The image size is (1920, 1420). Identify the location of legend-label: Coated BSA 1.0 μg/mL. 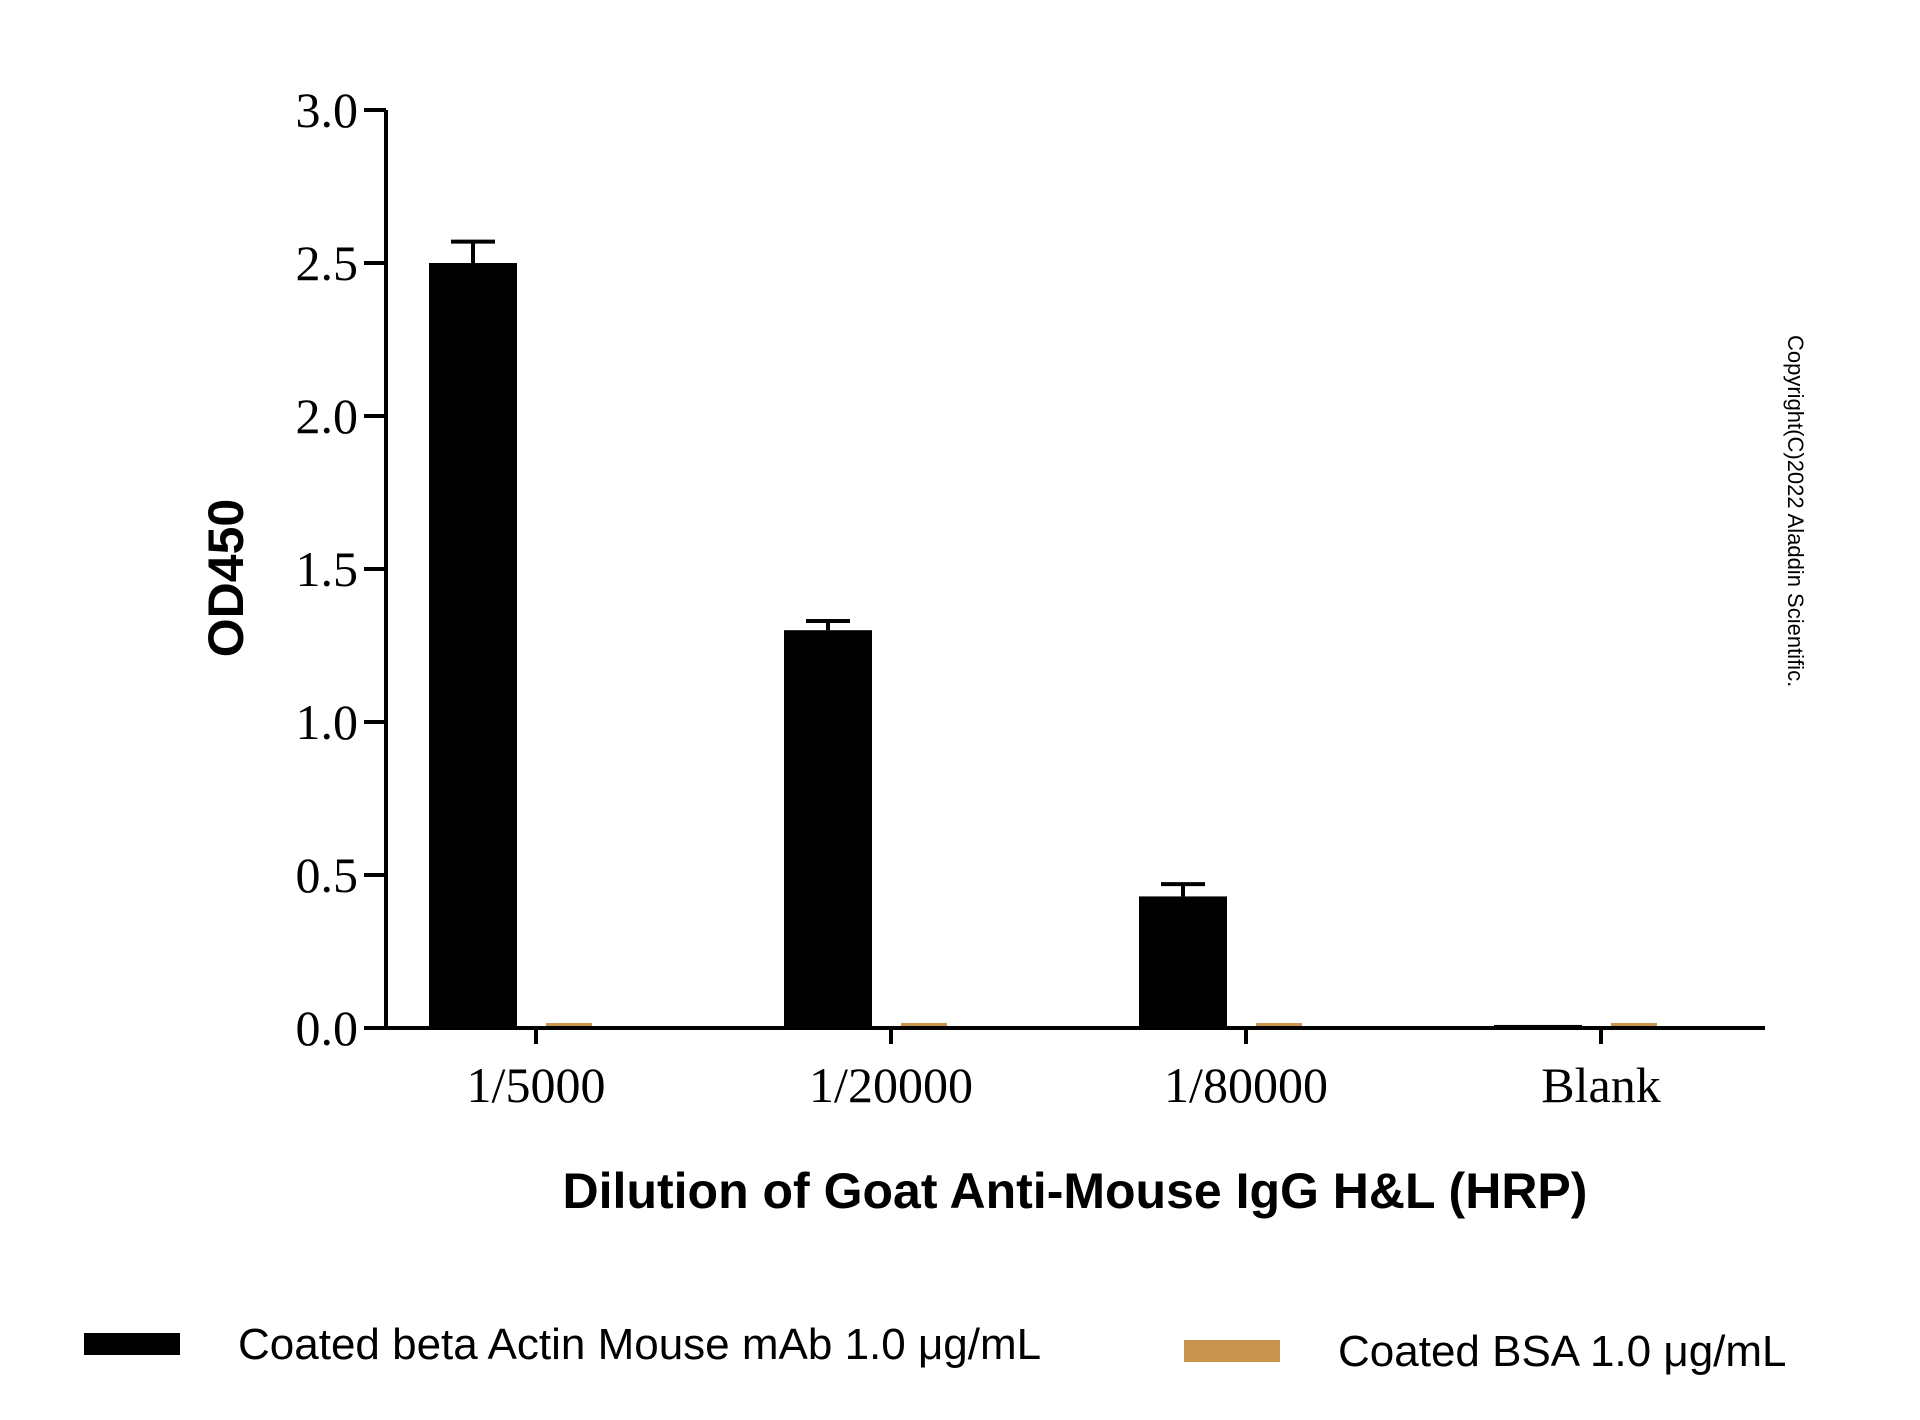
(1562, 1351).